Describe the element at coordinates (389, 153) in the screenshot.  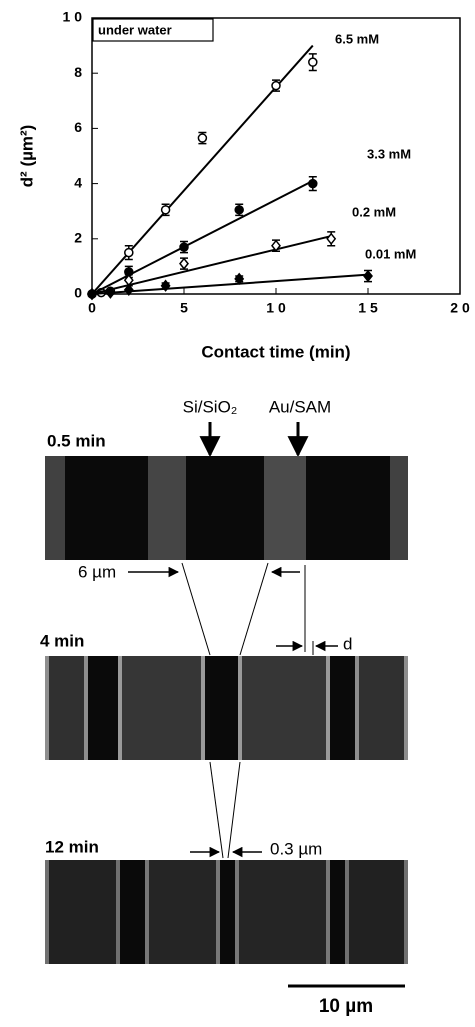
I see `series-label: 3.3 mM` at that location.